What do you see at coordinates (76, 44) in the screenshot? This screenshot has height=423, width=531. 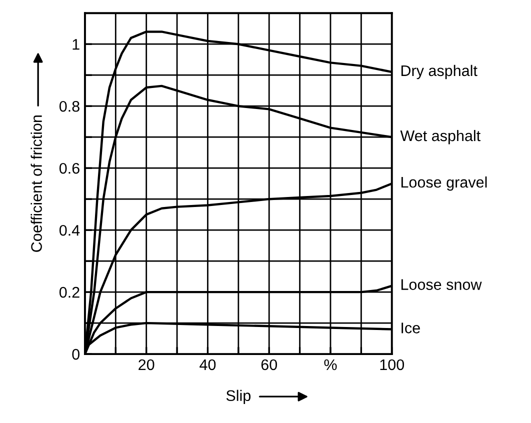 I see `y-tick-label: 1` at bounding box center [76, 44].